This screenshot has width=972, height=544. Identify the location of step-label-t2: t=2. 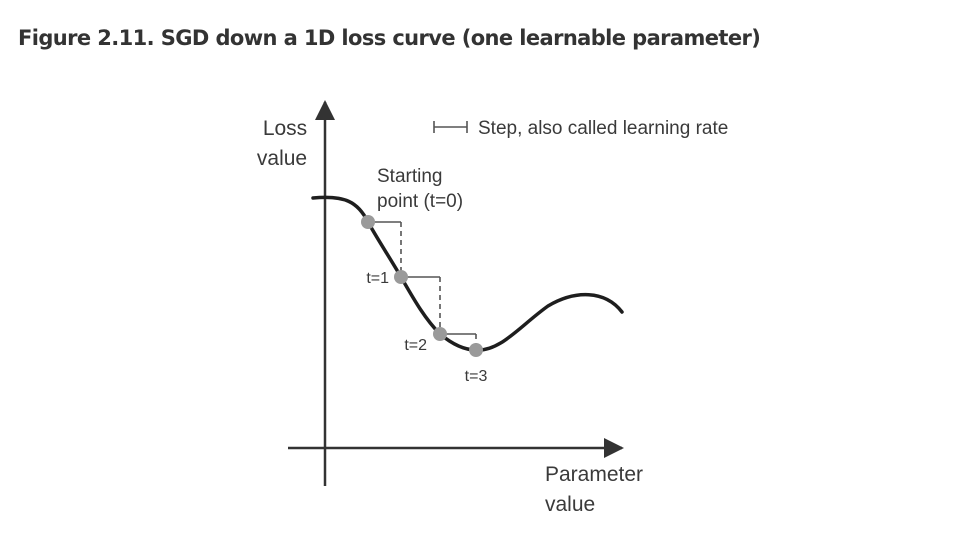
(415, 345).